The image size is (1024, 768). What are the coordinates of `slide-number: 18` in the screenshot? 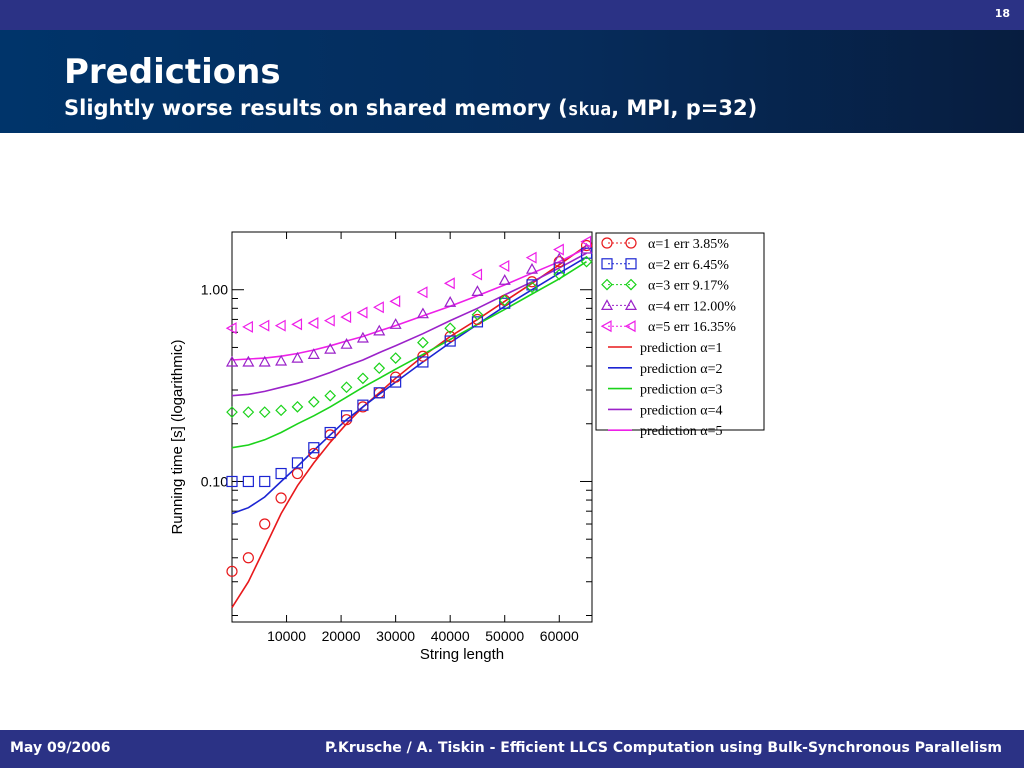 It's located at (1002, 13).